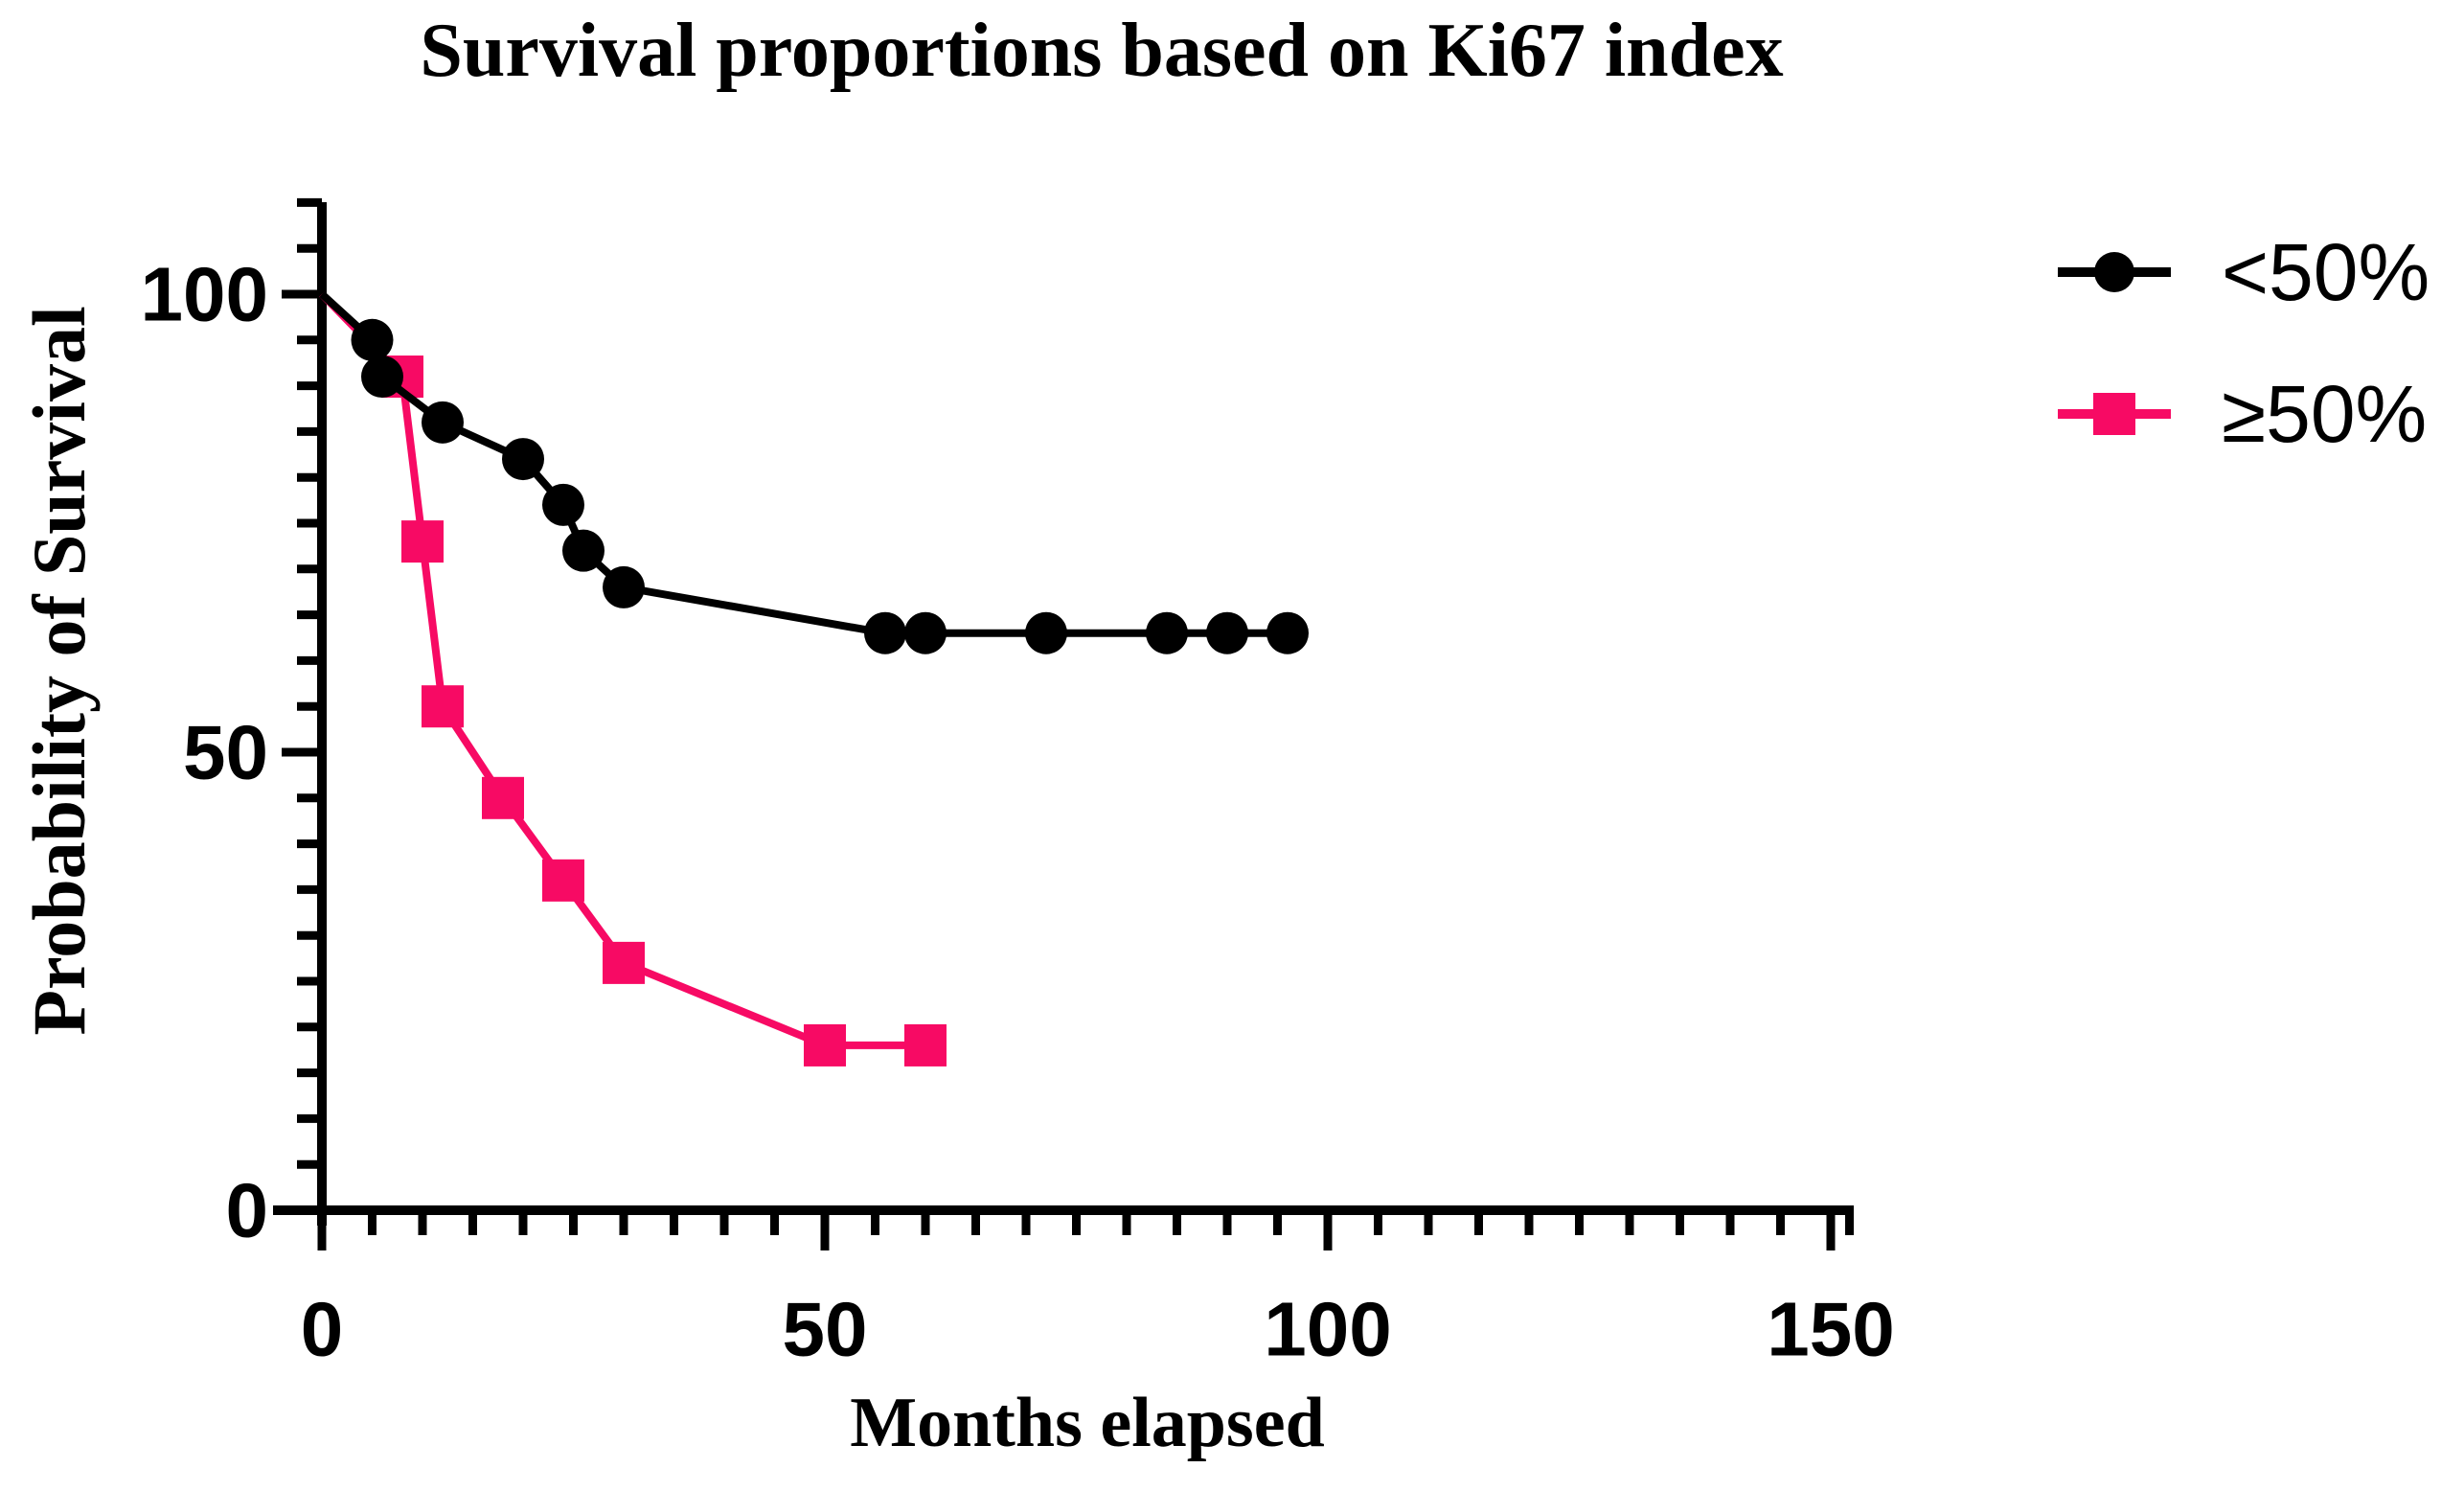  Describe the element at coordinates (204, 294) in the screenshot. I see `y-tick-label: 100` at that location.